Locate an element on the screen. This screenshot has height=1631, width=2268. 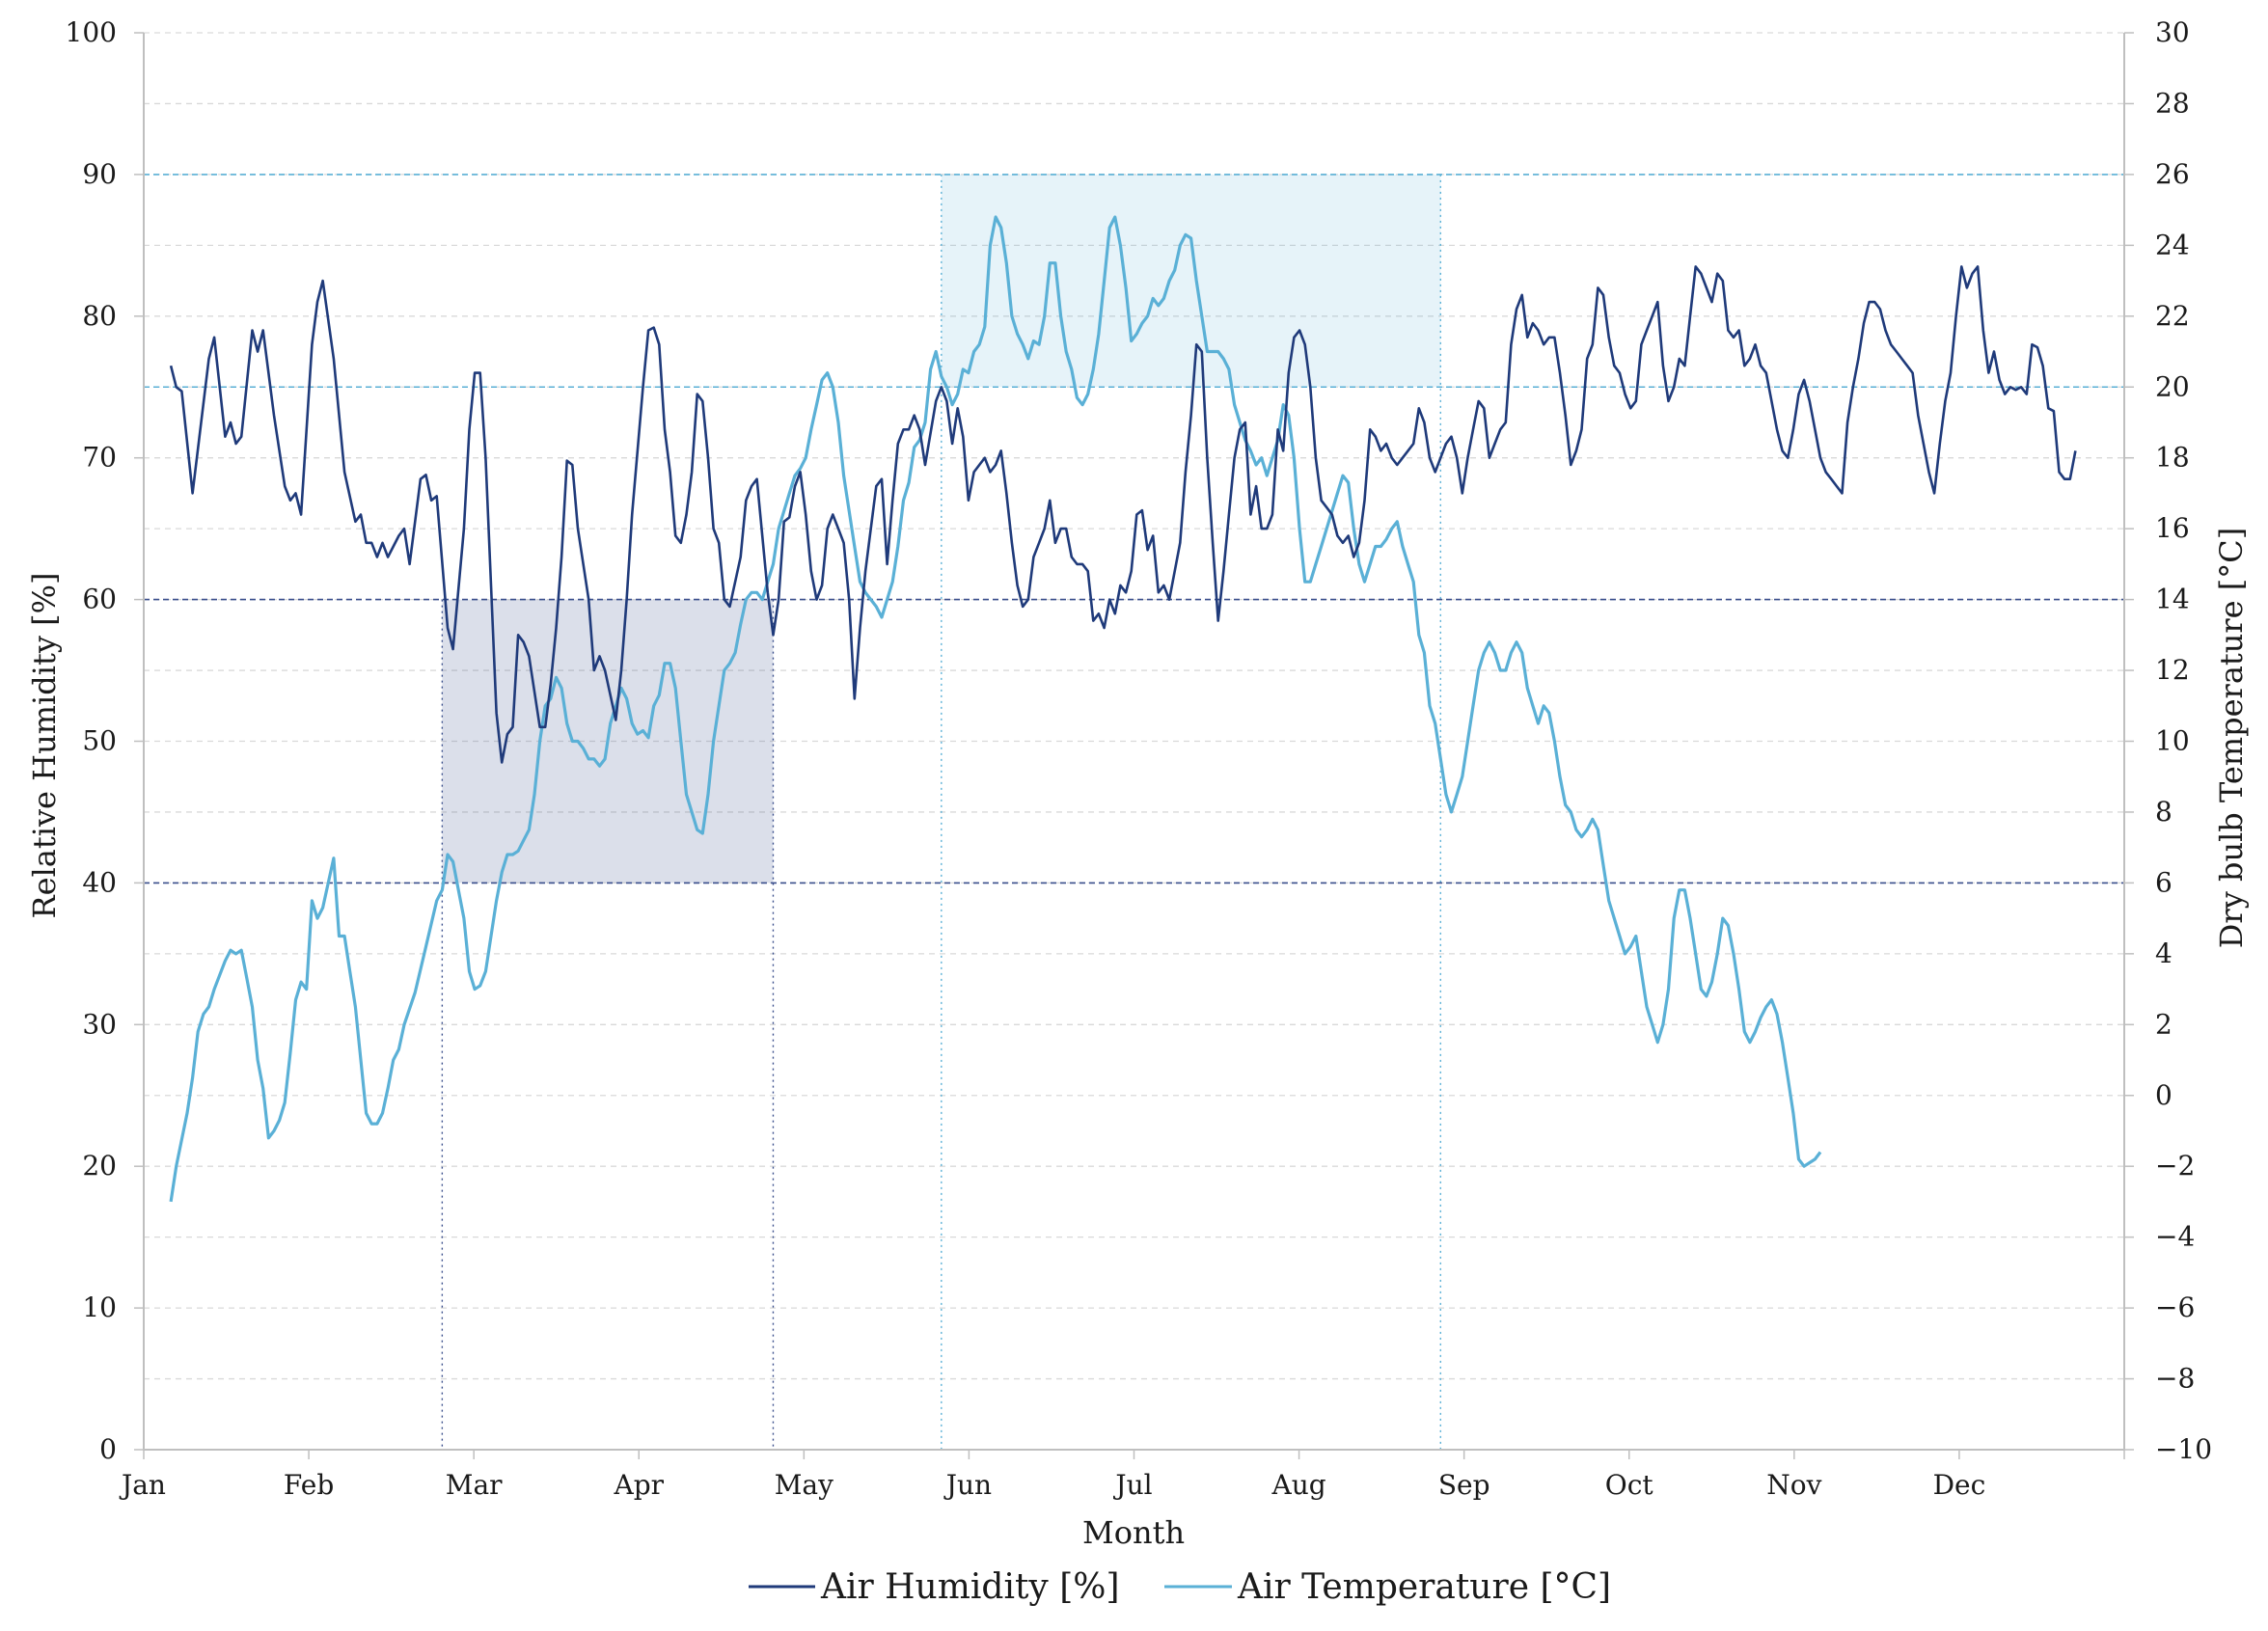
y-right-tick-label: 4 is located at coordinates (2163, 953).